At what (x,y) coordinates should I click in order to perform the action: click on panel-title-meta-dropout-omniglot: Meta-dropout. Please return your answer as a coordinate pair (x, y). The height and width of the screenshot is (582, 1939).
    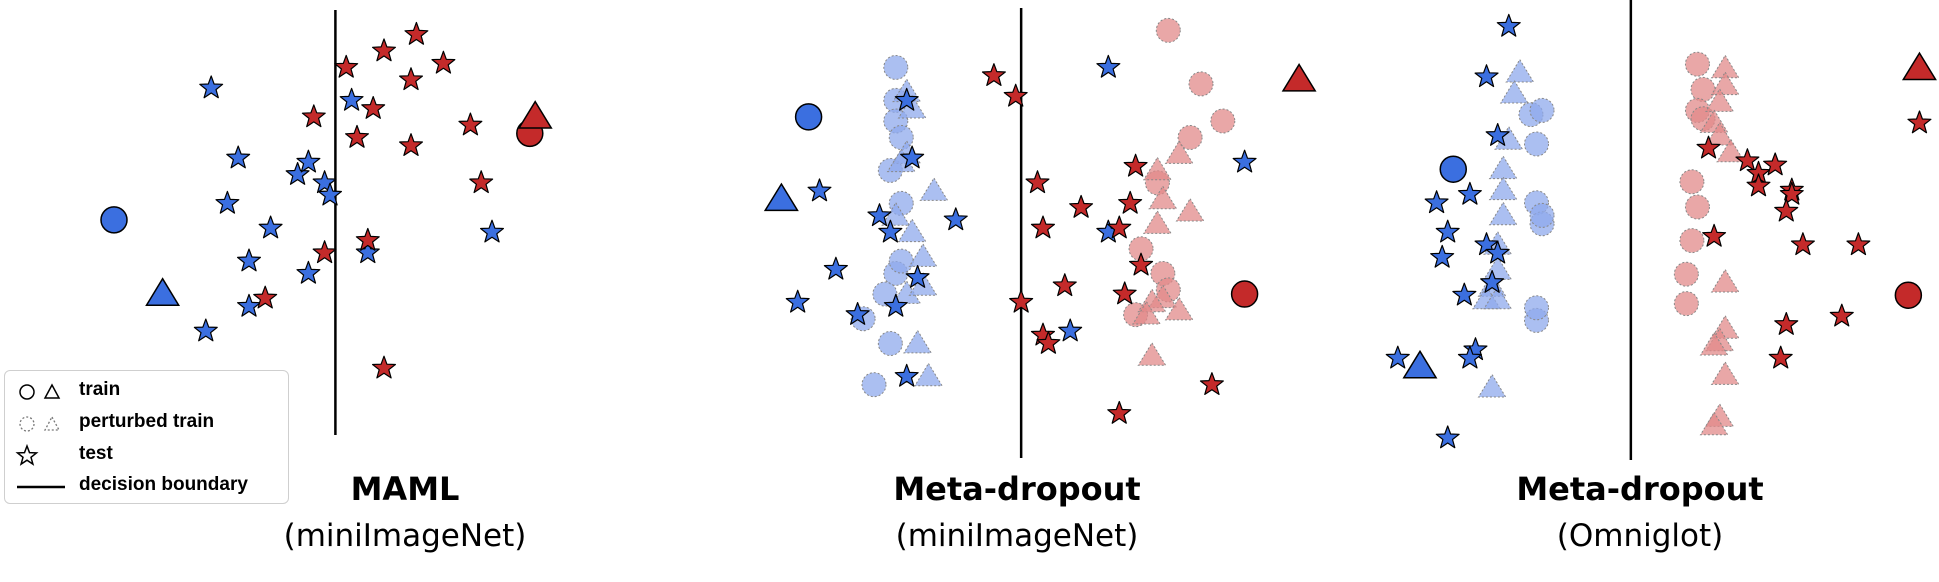
    Looking at the image, I should click on (1640, 489).